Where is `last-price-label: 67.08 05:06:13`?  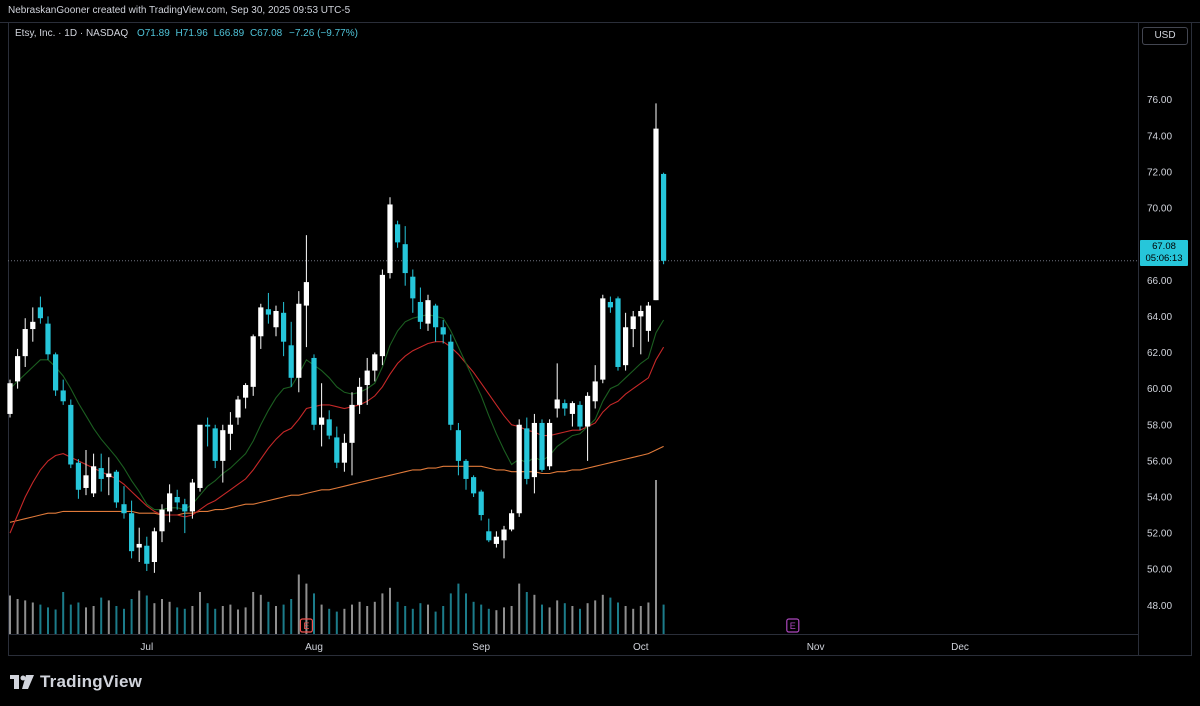
last-price-label: 67.08 05:06:13 is located at coordinates (1164, 253).